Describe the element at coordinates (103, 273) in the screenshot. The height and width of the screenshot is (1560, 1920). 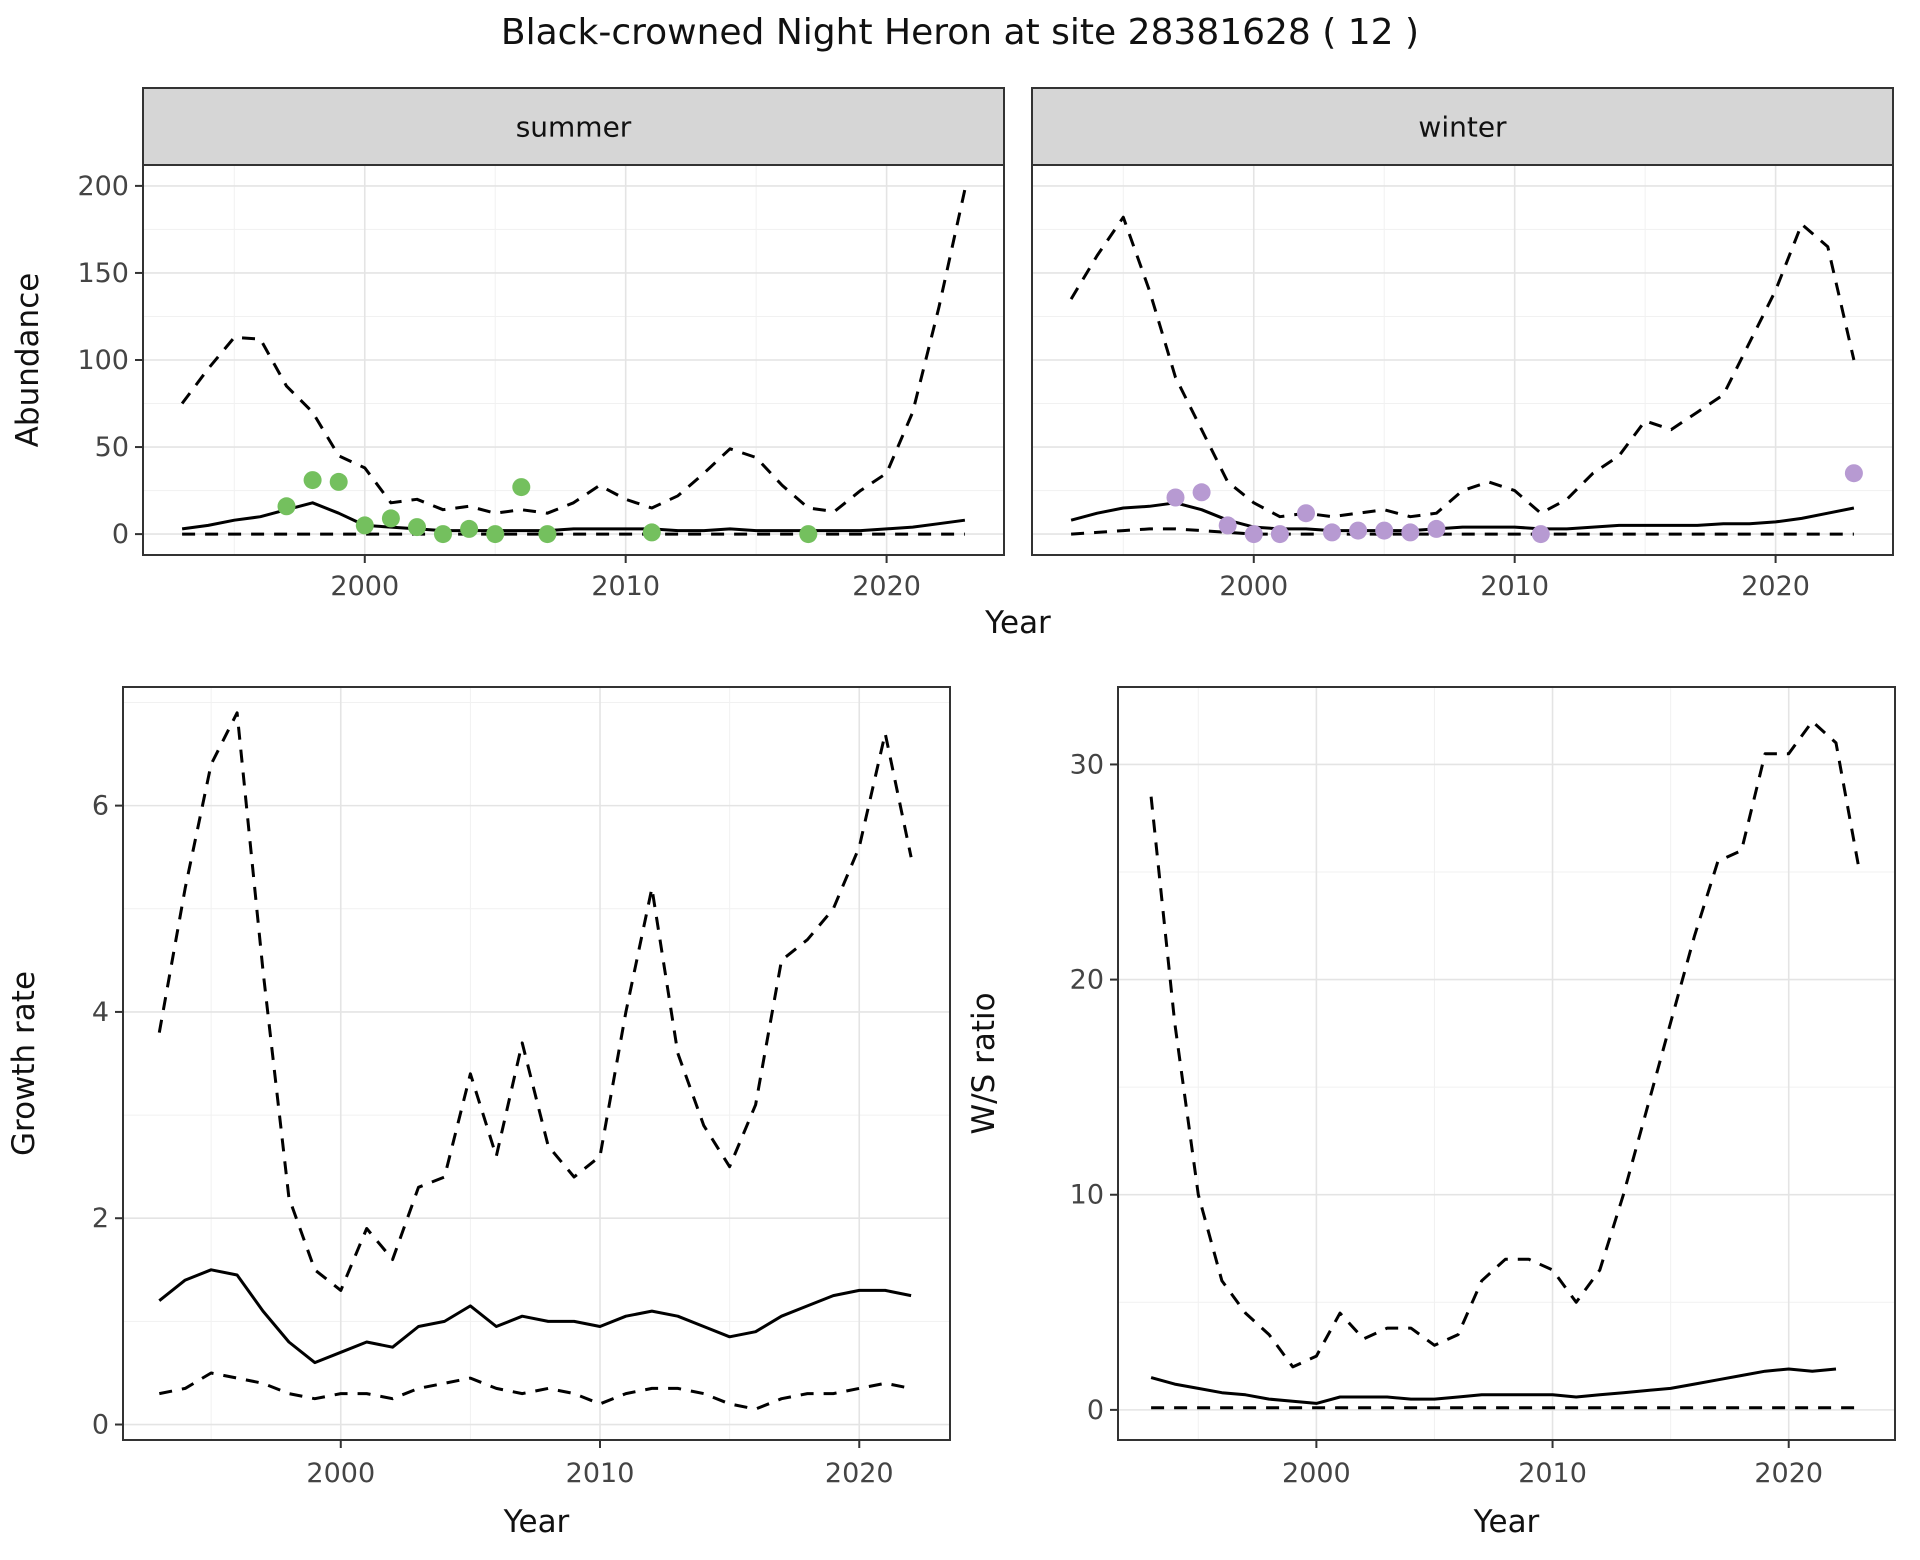
I see `y-tick-label: 150` at that location.